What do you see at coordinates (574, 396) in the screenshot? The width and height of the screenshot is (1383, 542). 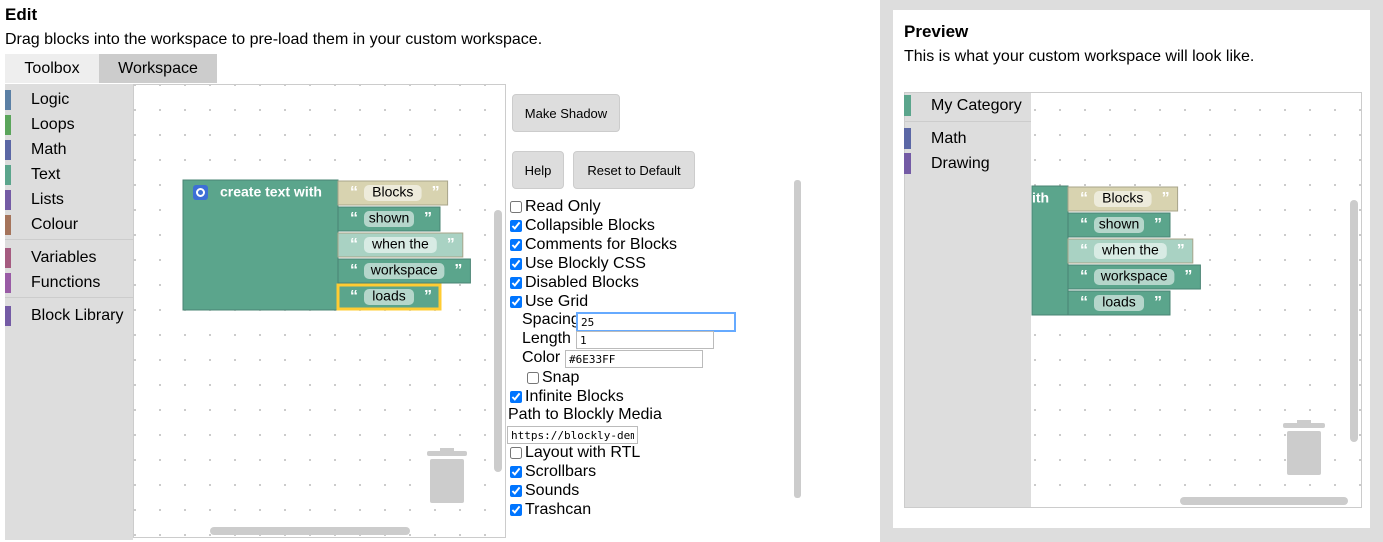 I see `option-label: Infinite Blocks` at bounding box center [574, 396].